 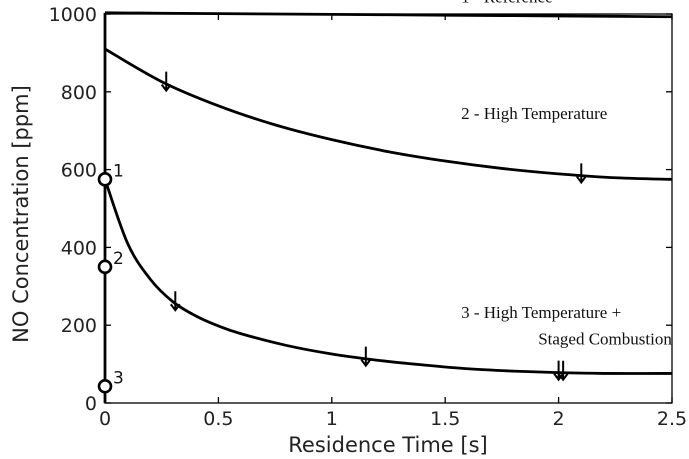 What do you see at coordinates (445, 419) in the screenshot?
I see `x-tick-label-3: 1.5` at bounding box center [445, 419].